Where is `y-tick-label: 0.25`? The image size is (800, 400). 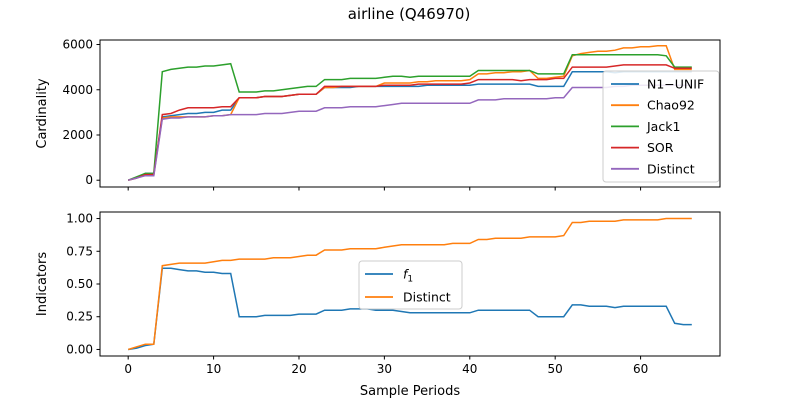
y-tick-label: 0.25 is located at coordinates (79, 317).